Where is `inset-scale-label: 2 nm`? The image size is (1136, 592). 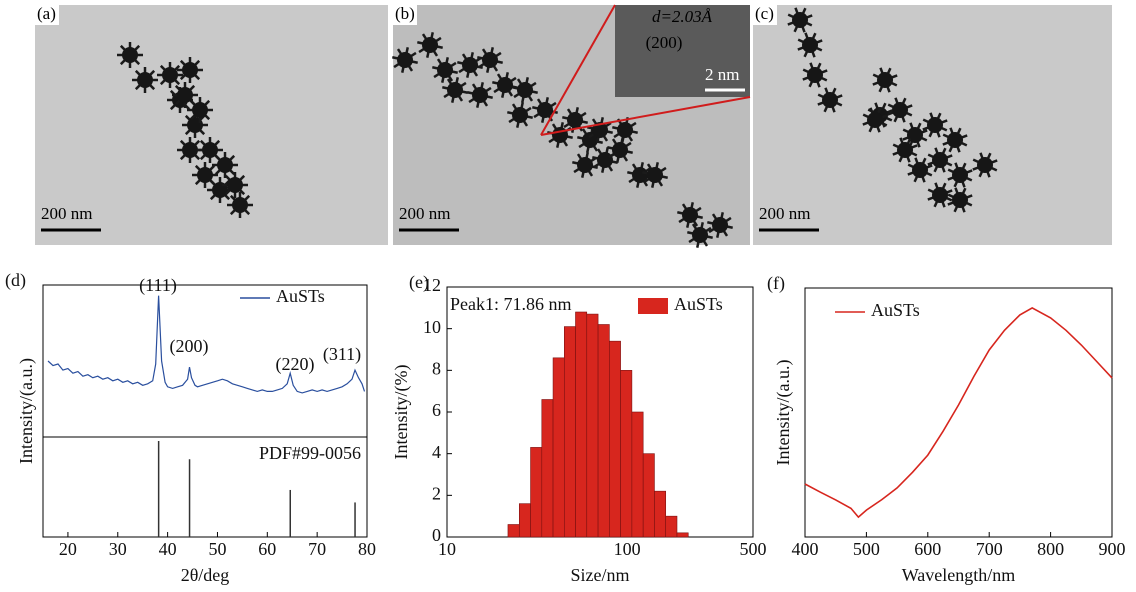 inset-scale-label: 2 nm is located at coordinates (722, 74).